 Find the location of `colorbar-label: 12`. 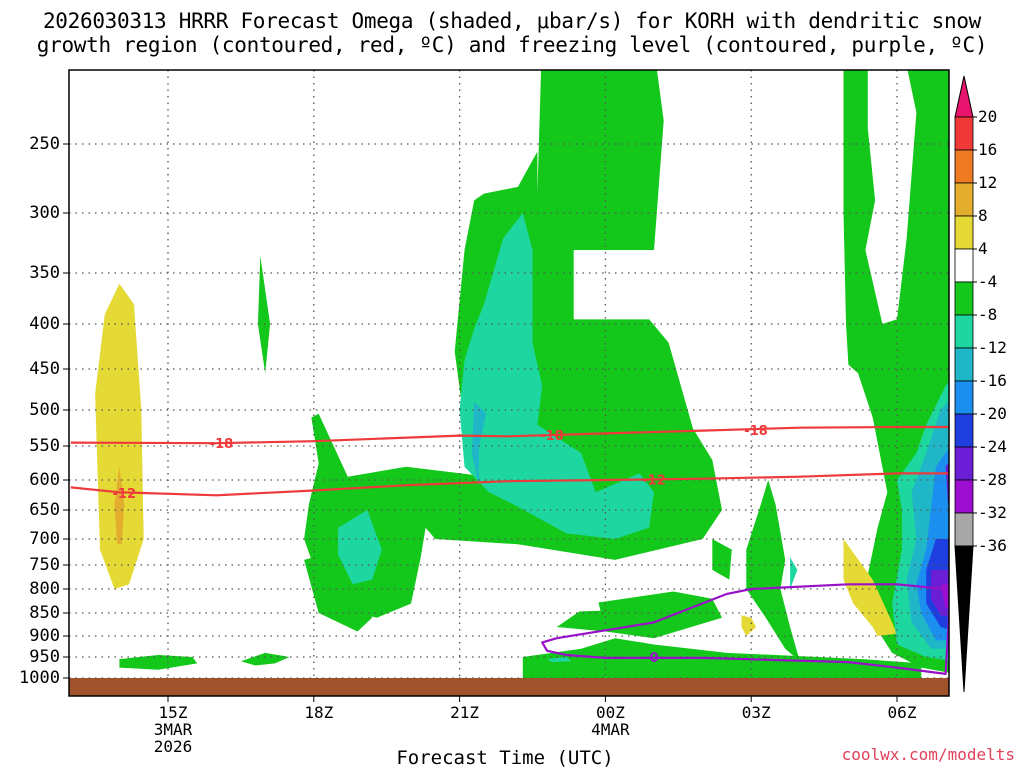

colorbar-label: 12 is located at coordinates (988, 182).